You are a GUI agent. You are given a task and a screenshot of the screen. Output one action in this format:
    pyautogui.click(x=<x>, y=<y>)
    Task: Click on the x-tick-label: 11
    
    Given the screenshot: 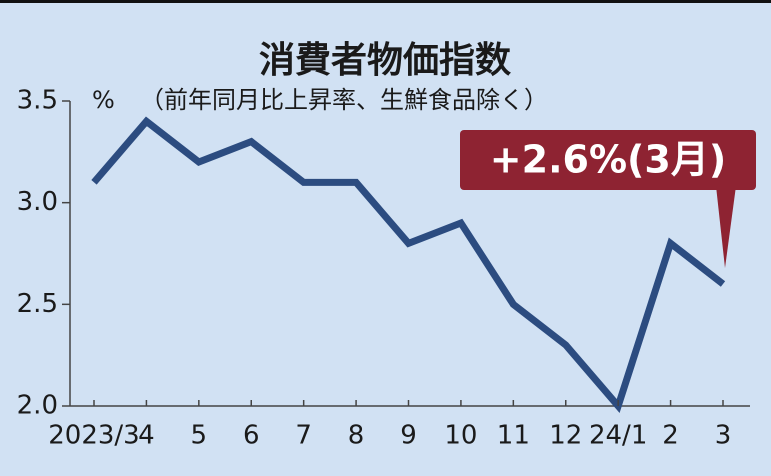 What is the action you would take?
    pyautogui.click(x=513, y=436)
    